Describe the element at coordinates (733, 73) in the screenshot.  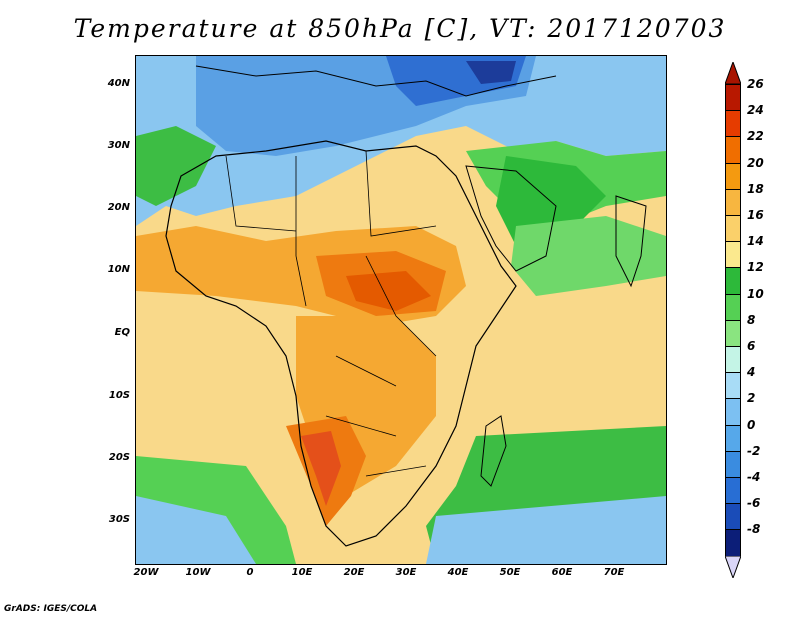
I see `colorbar-top-arrow` at that location.